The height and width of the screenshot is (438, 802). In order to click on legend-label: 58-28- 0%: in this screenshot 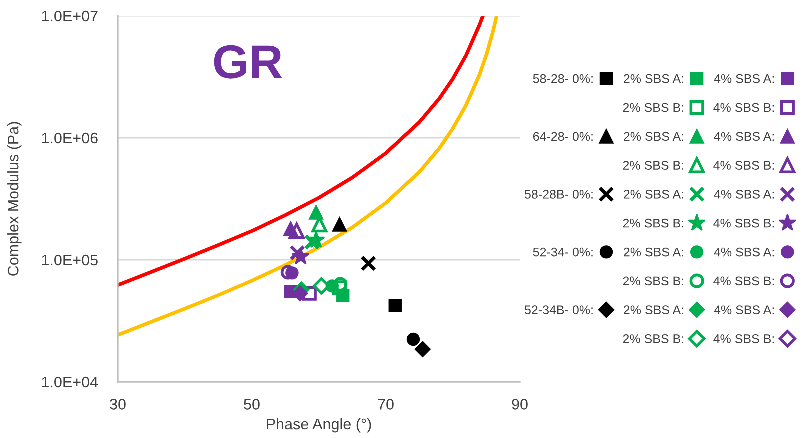, I will do `click(563, 79)`.